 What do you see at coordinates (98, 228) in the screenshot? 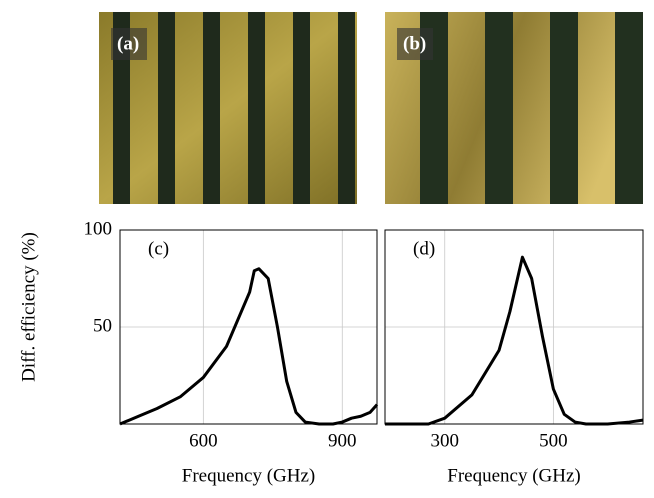
I see `y-tick-label: 100` at bounding box center [98, 228].